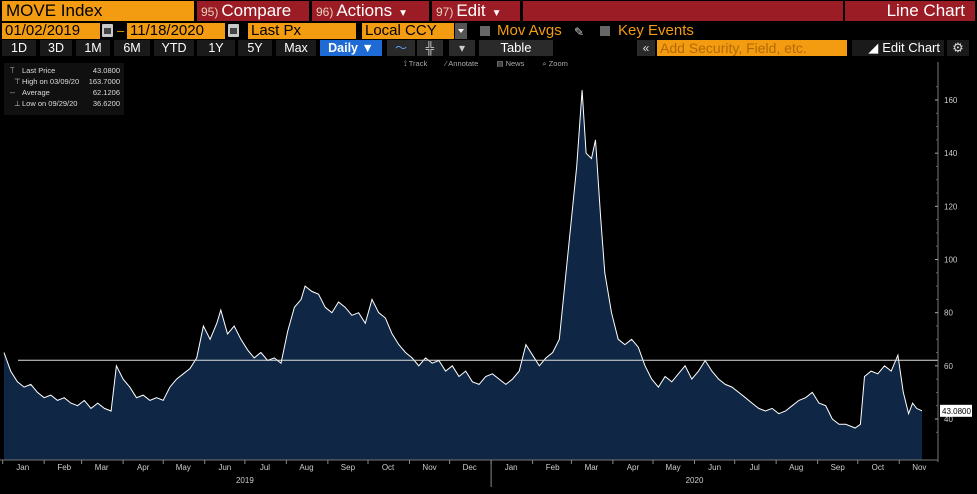 This screenshot has height=494, width=977. I want to click on table-button: Table, so click(516, 48).